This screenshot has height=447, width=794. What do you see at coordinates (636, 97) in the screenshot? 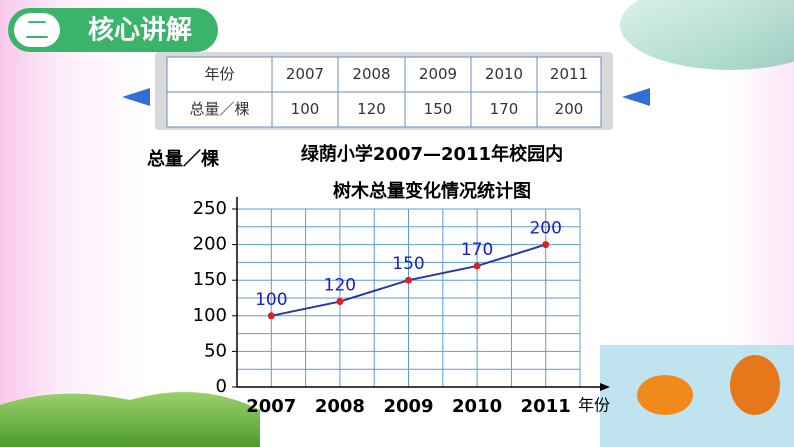
I see `arrow-right` at bounding box center [636, 97].